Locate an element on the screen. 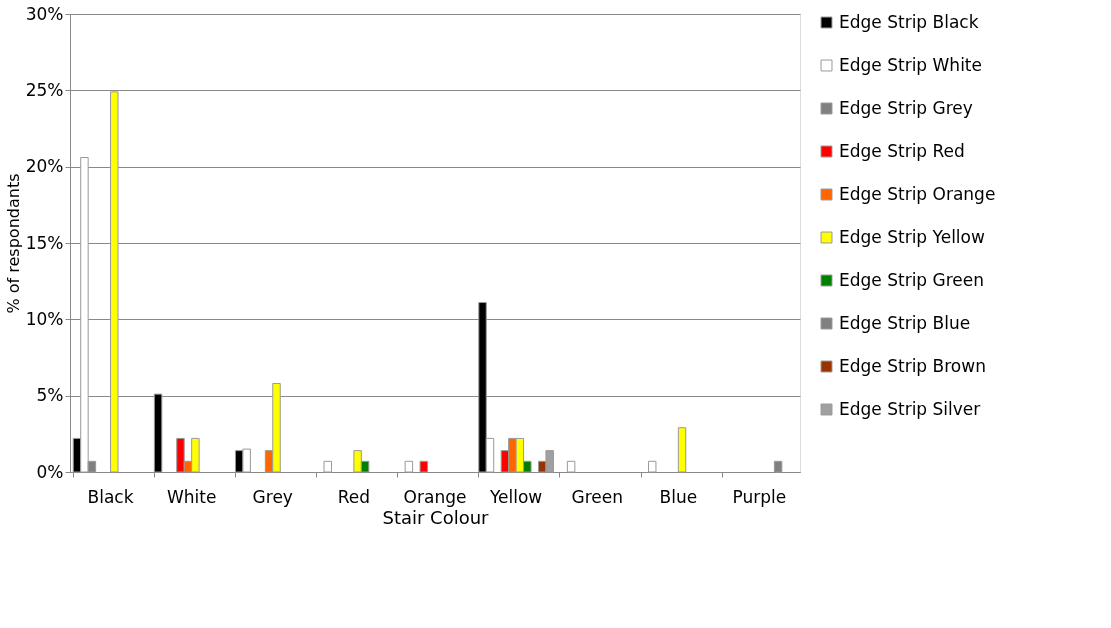 Image resolution: width=1111 pixels, height=628 pixels. y-tick-label: 15% is located at coordinates (44, 242).